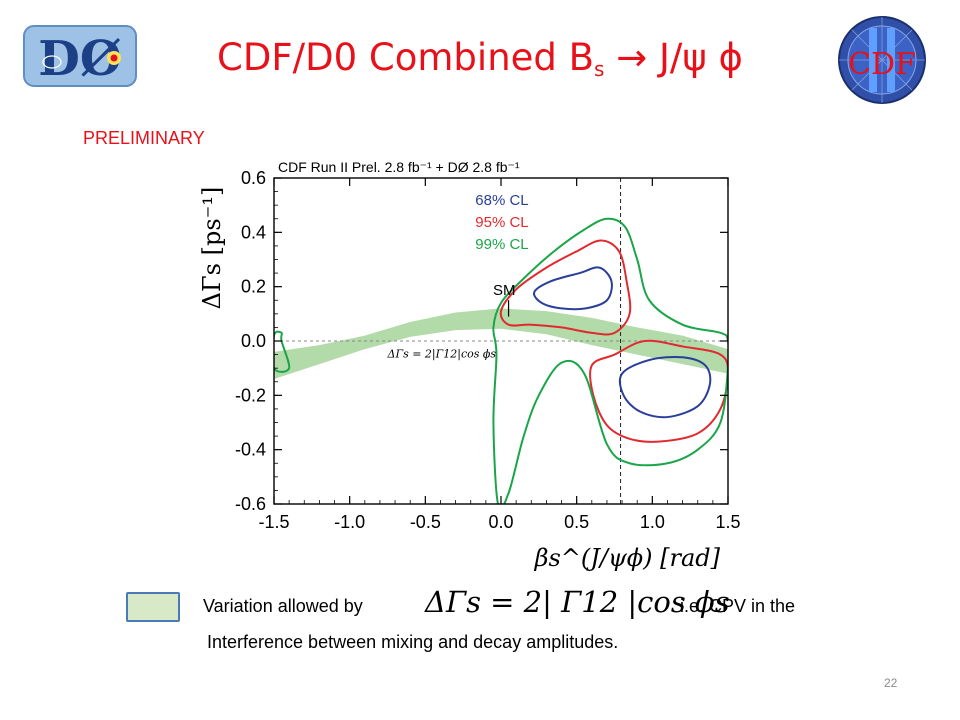 Image resolution: width=960 pixels, height=720 pixels. I want to click on x-tick-label: -0.5, so click(425, 522).